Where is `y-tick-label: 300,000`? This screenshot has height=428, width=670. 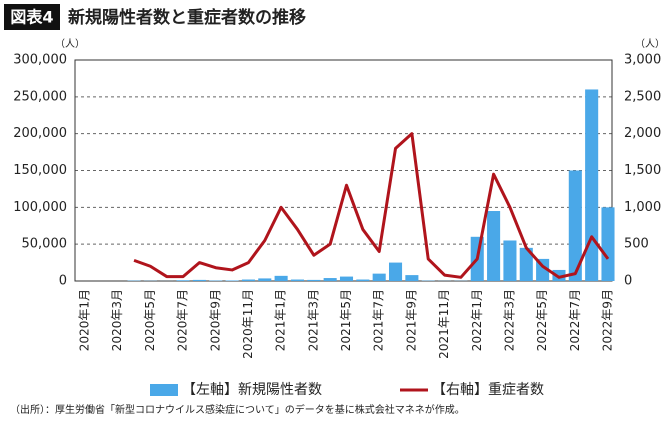
y-tick-label: 300,000 is located at coordinates (40, 60).